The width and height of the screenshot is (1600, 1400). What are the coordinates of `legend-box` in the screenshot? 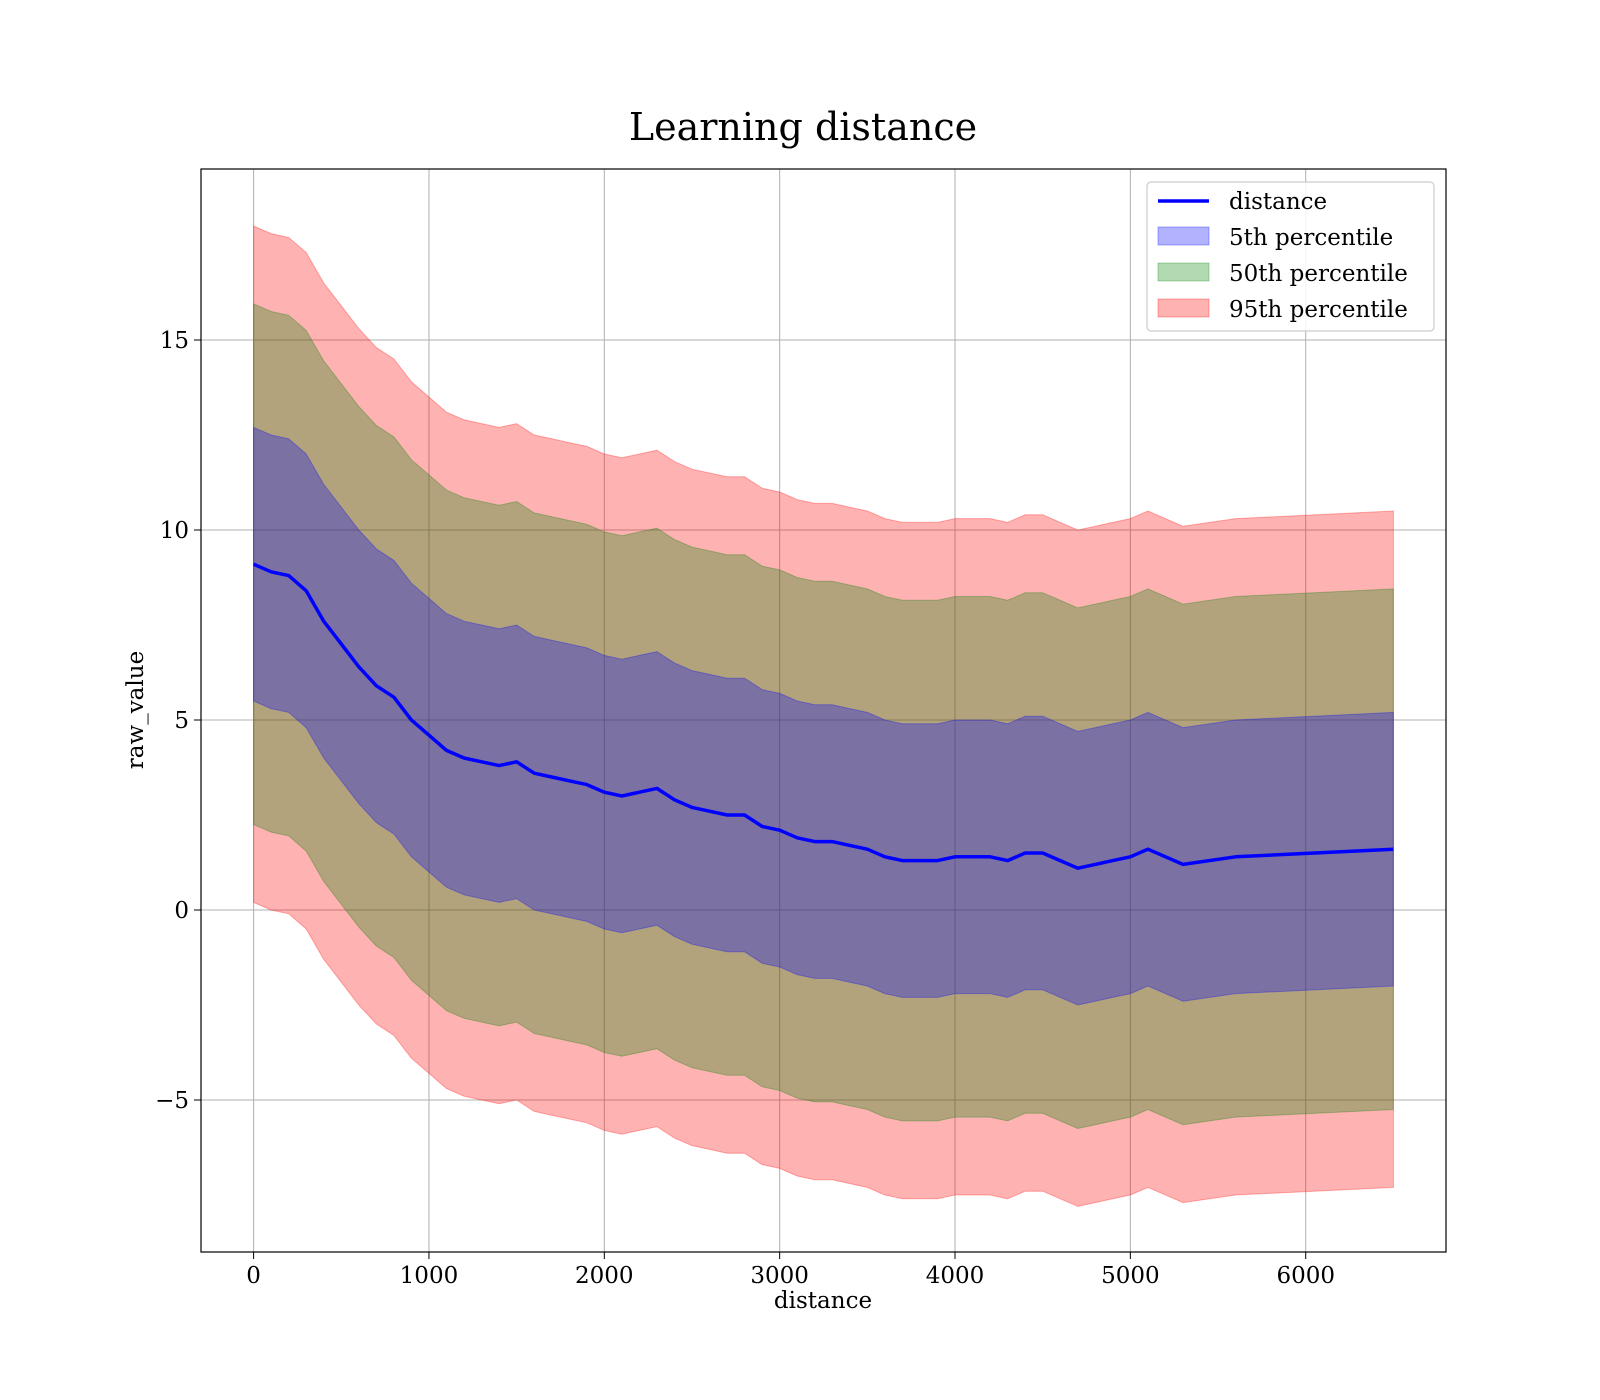 It's located at (1290, 256).